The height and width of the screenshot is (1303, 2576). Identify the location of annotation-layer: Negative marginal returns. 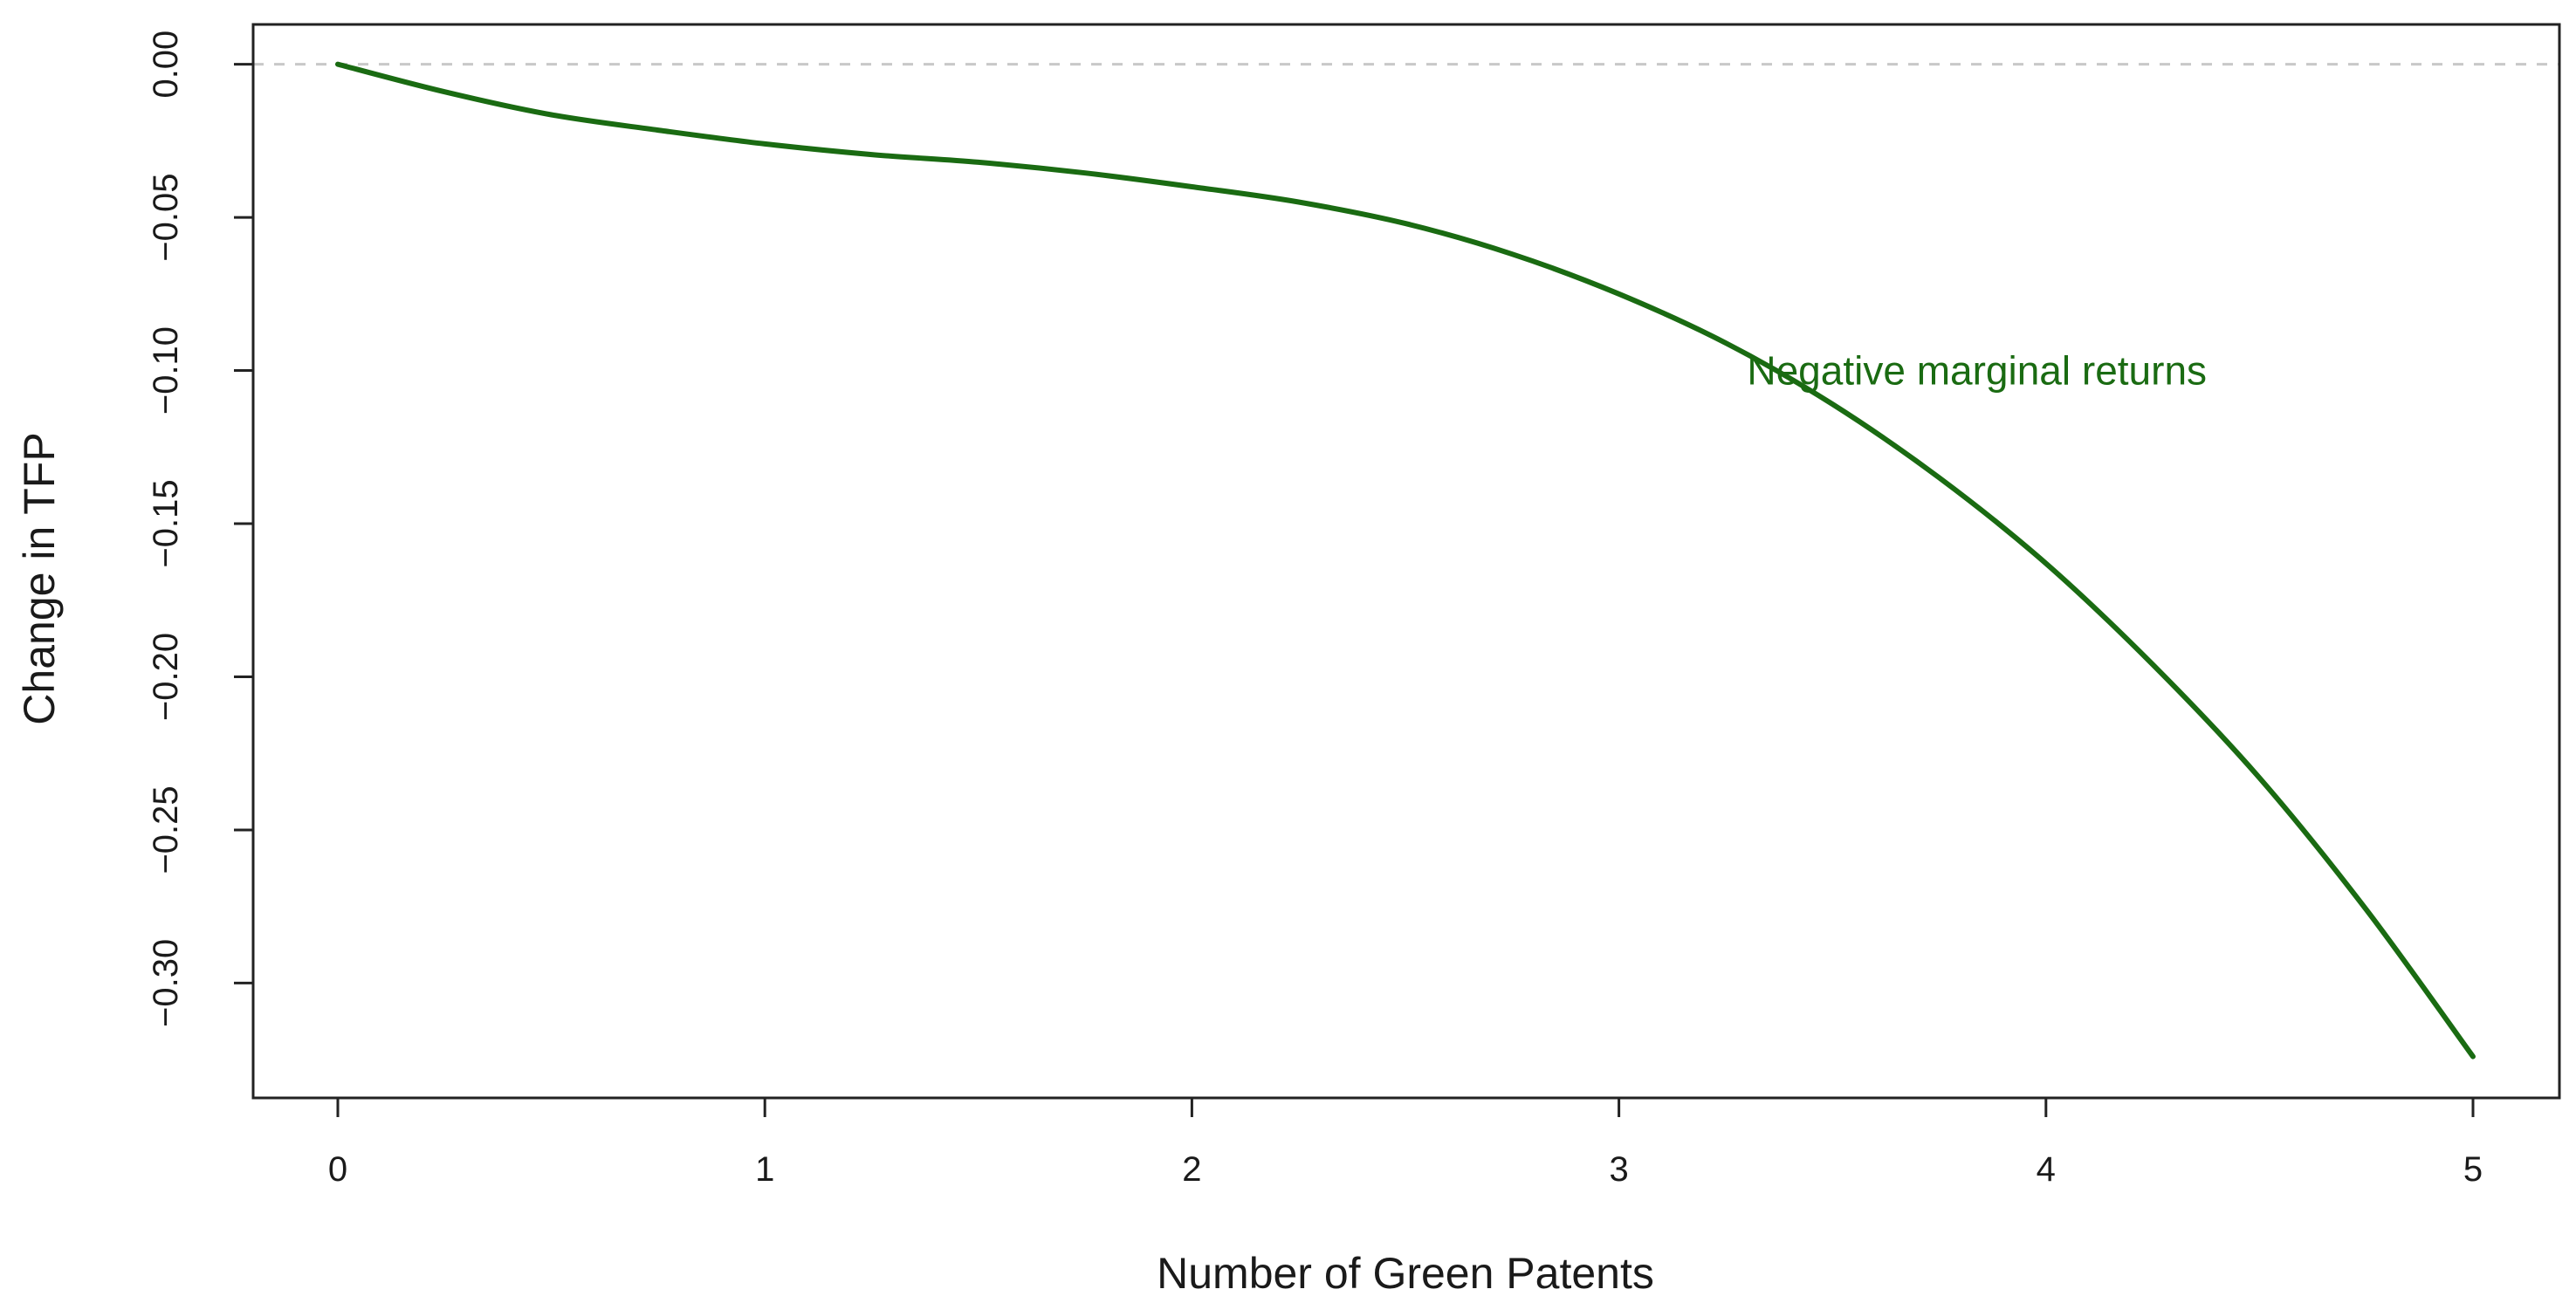
(1977, 371).